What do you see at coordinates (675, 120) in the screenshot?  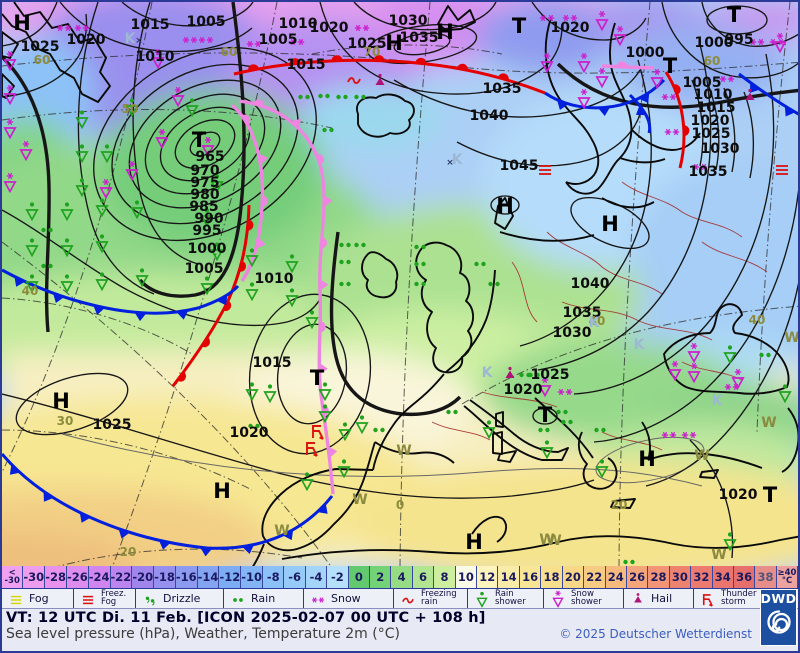 I see `warm-front` at bounding box center [675, 120].